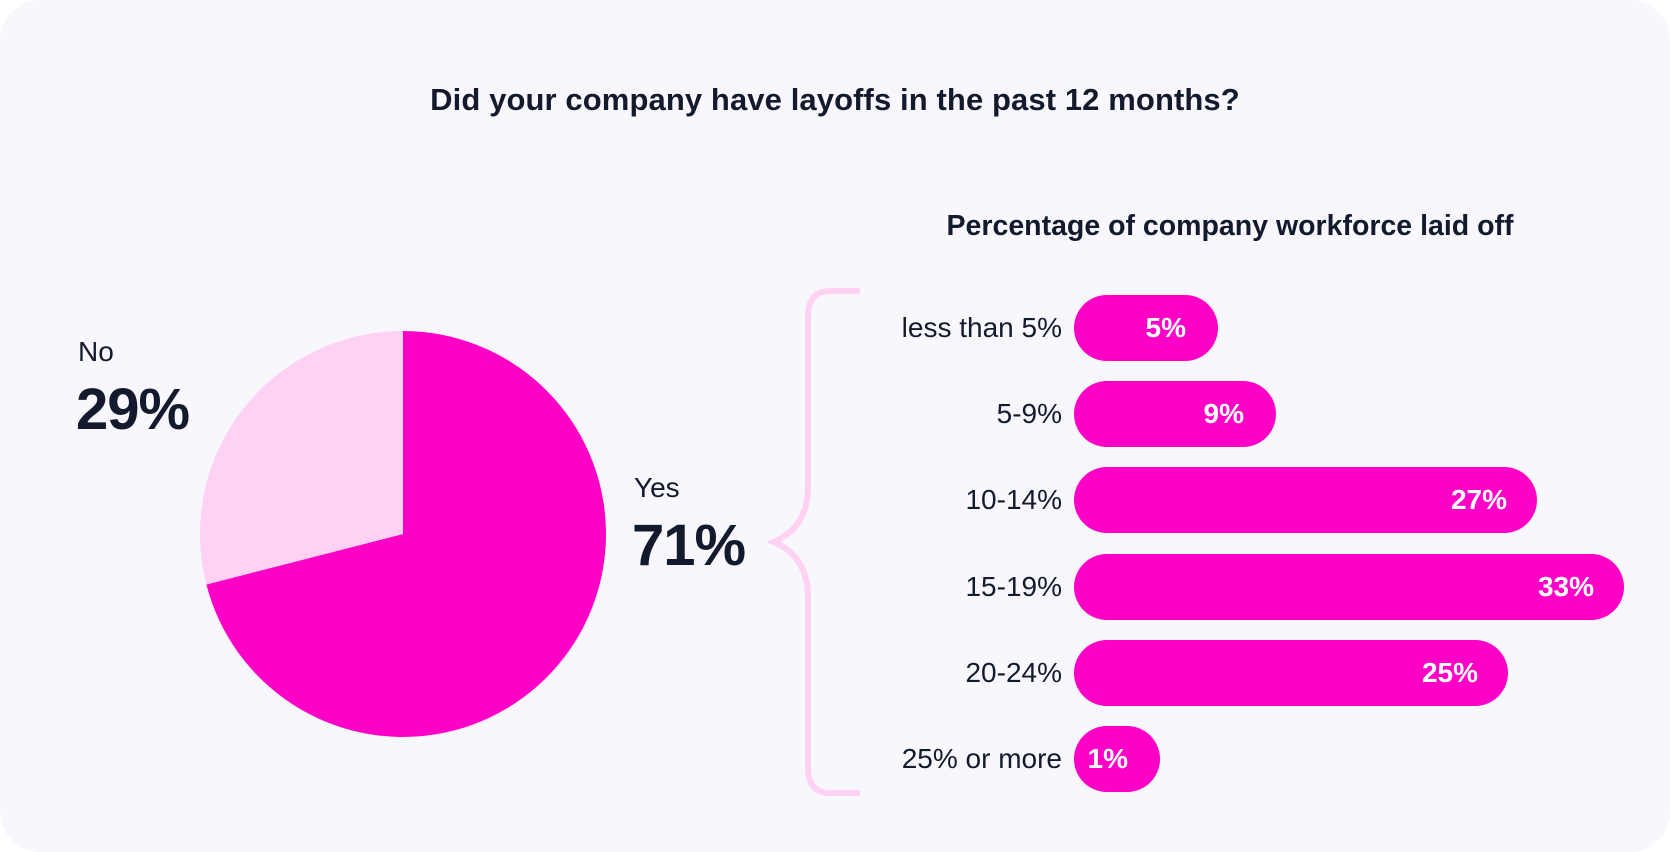  I want to click on bar-value-label: 25%, so click(1449, 672).